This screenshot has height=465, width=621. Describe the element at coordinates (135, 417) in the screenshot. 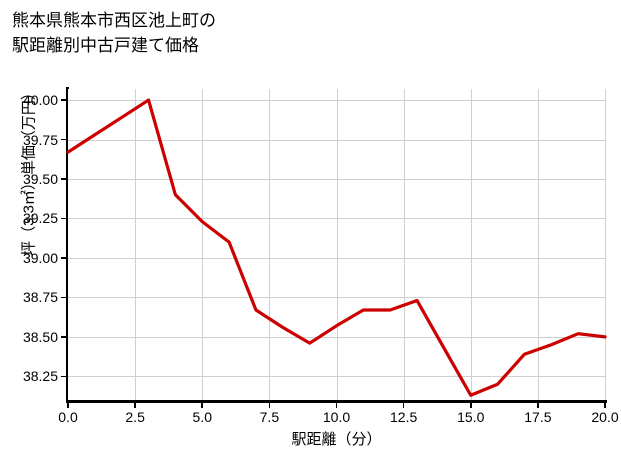

I see `x-tick-label: 2.5` at that location.